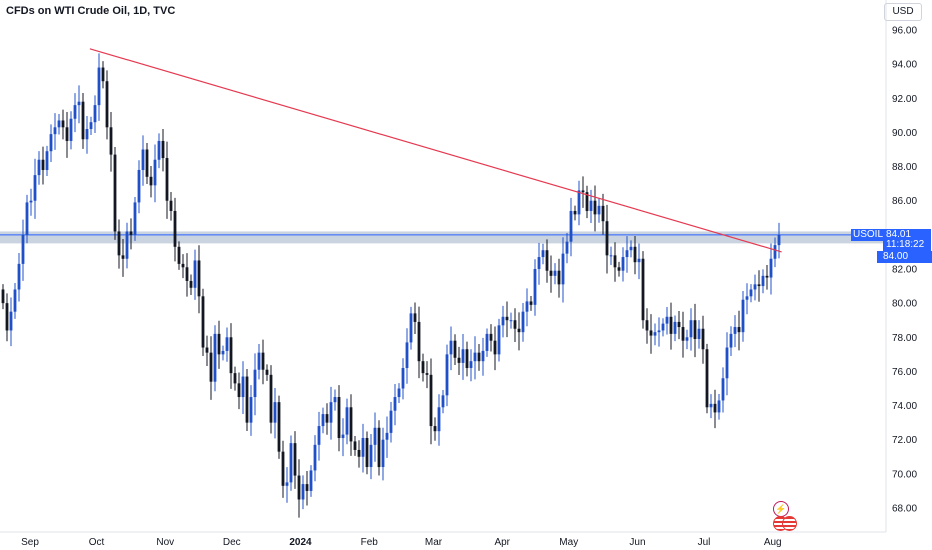 This screenshot has width=932, height=550. Describe the element at coordinates (165, 542) in the screenshot. I see `time-tick-label: Nov` at that location.